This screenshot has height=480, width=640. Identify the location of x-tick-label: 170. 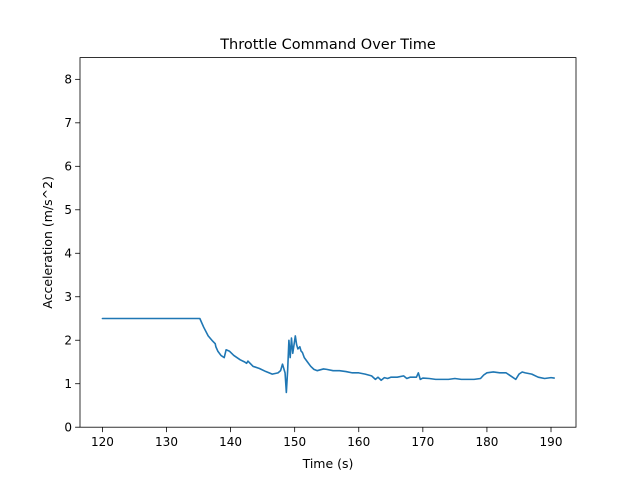
(422, 442).